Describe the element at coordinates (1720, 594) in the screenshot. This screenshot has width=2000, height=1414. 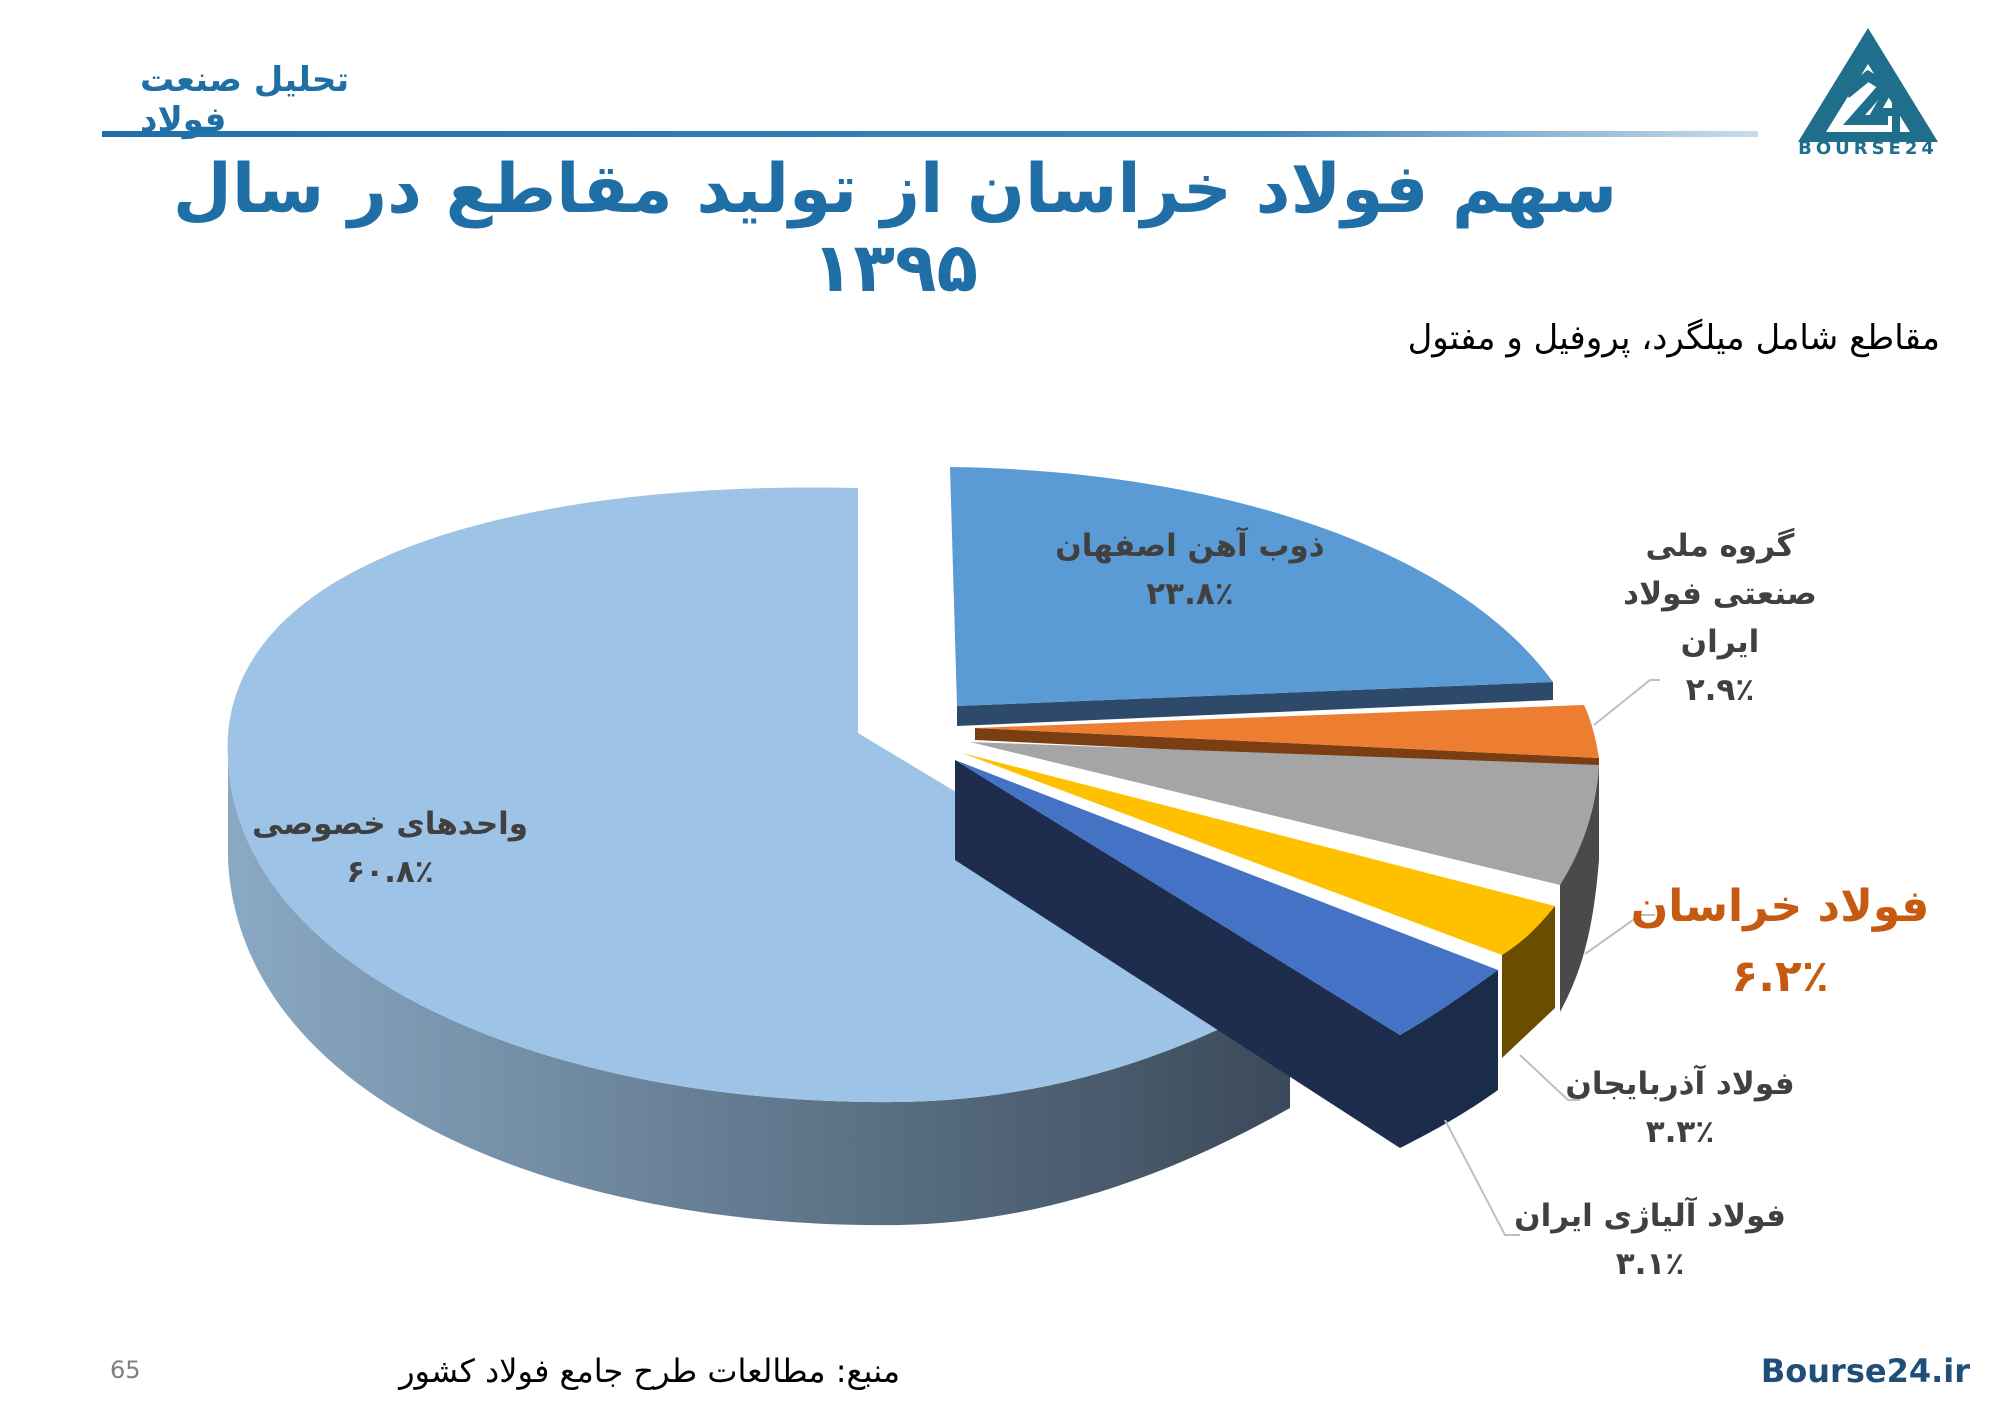
I see `label-national-name: گروه ملی صنعتی فولاد ایران` at that location.